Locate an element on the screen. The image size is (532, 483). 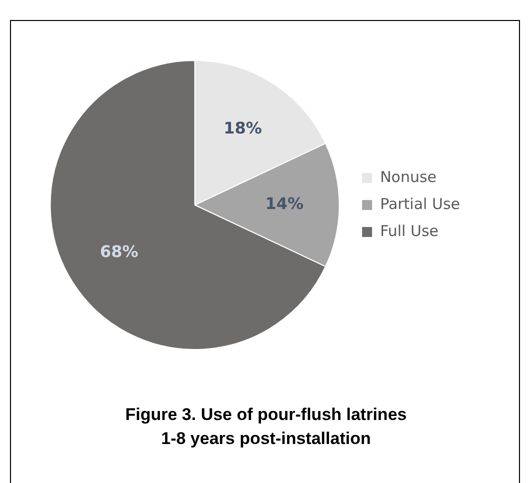
data-label: 18% is located at coordinates (243, 128).